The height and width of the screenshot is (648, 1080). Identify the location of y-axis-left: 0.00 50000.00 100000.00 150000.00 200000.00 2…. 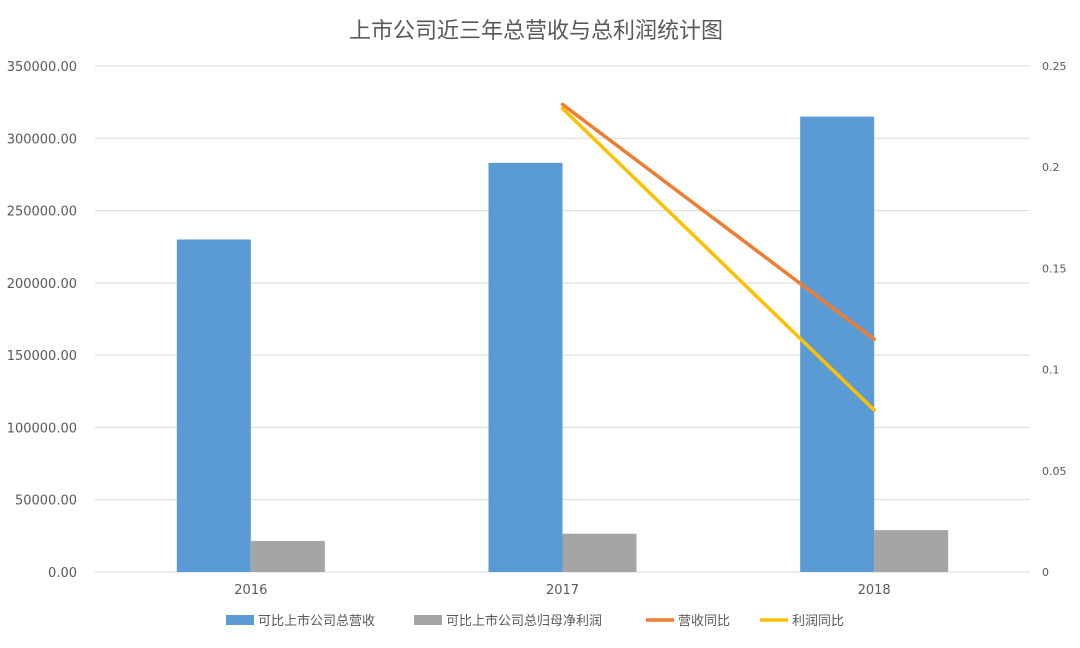
(42, 320).